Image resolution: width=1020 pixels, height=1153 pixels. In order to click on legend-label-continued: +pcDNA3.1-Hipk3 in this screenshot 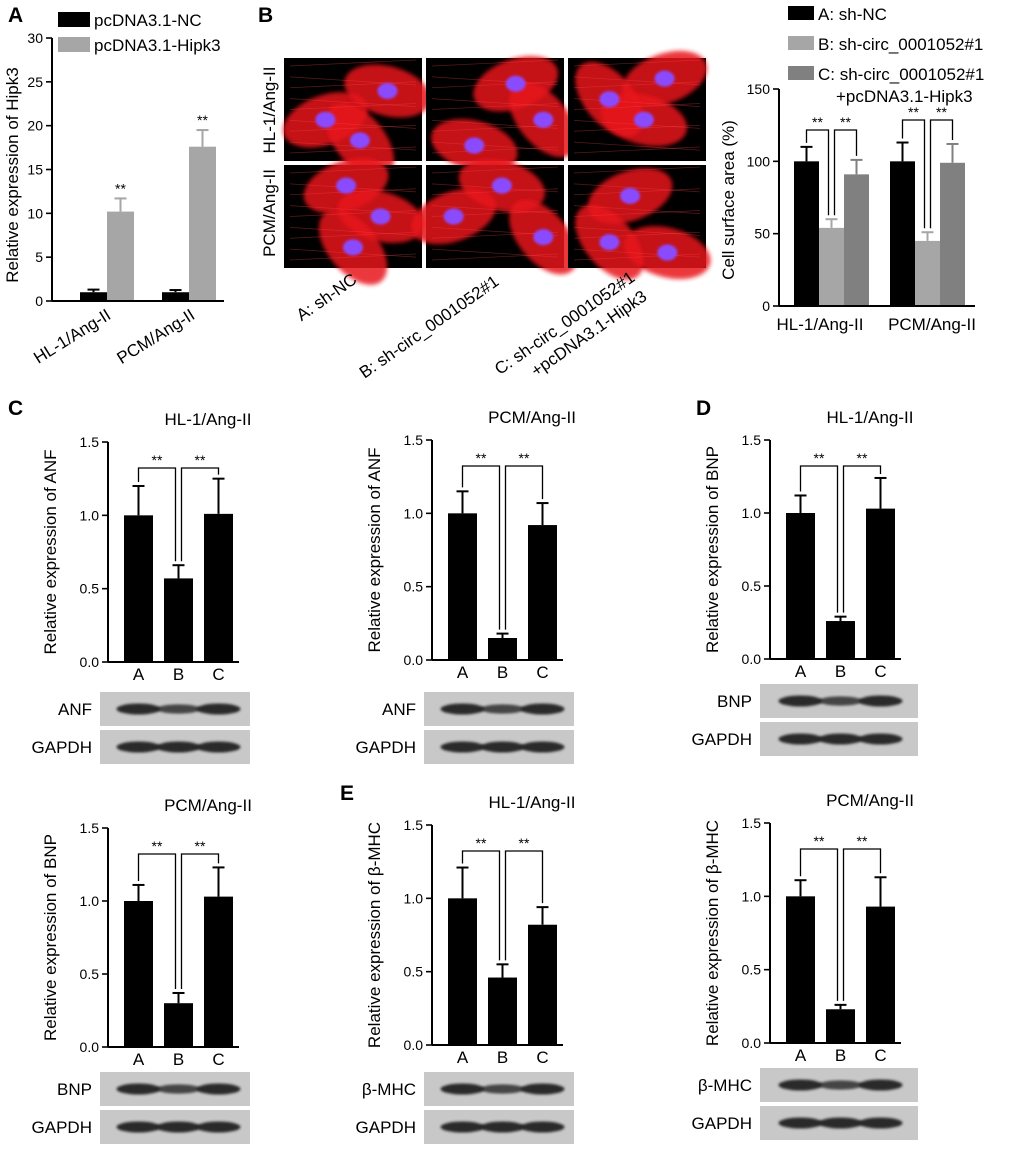, I will do `click(904, 96)`.